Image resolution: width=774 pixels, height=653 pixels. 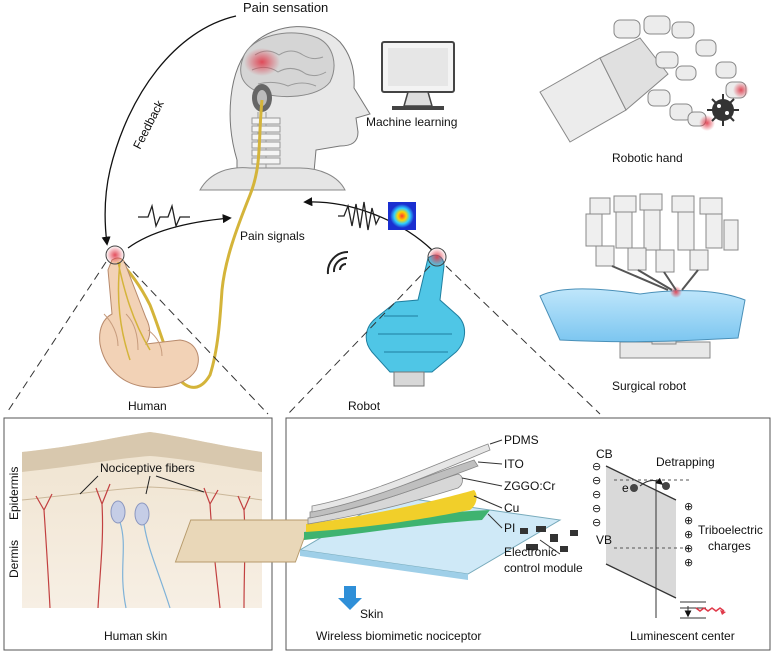 I want to click on pain-signal-arrow-human, so click(x=179, y=231).